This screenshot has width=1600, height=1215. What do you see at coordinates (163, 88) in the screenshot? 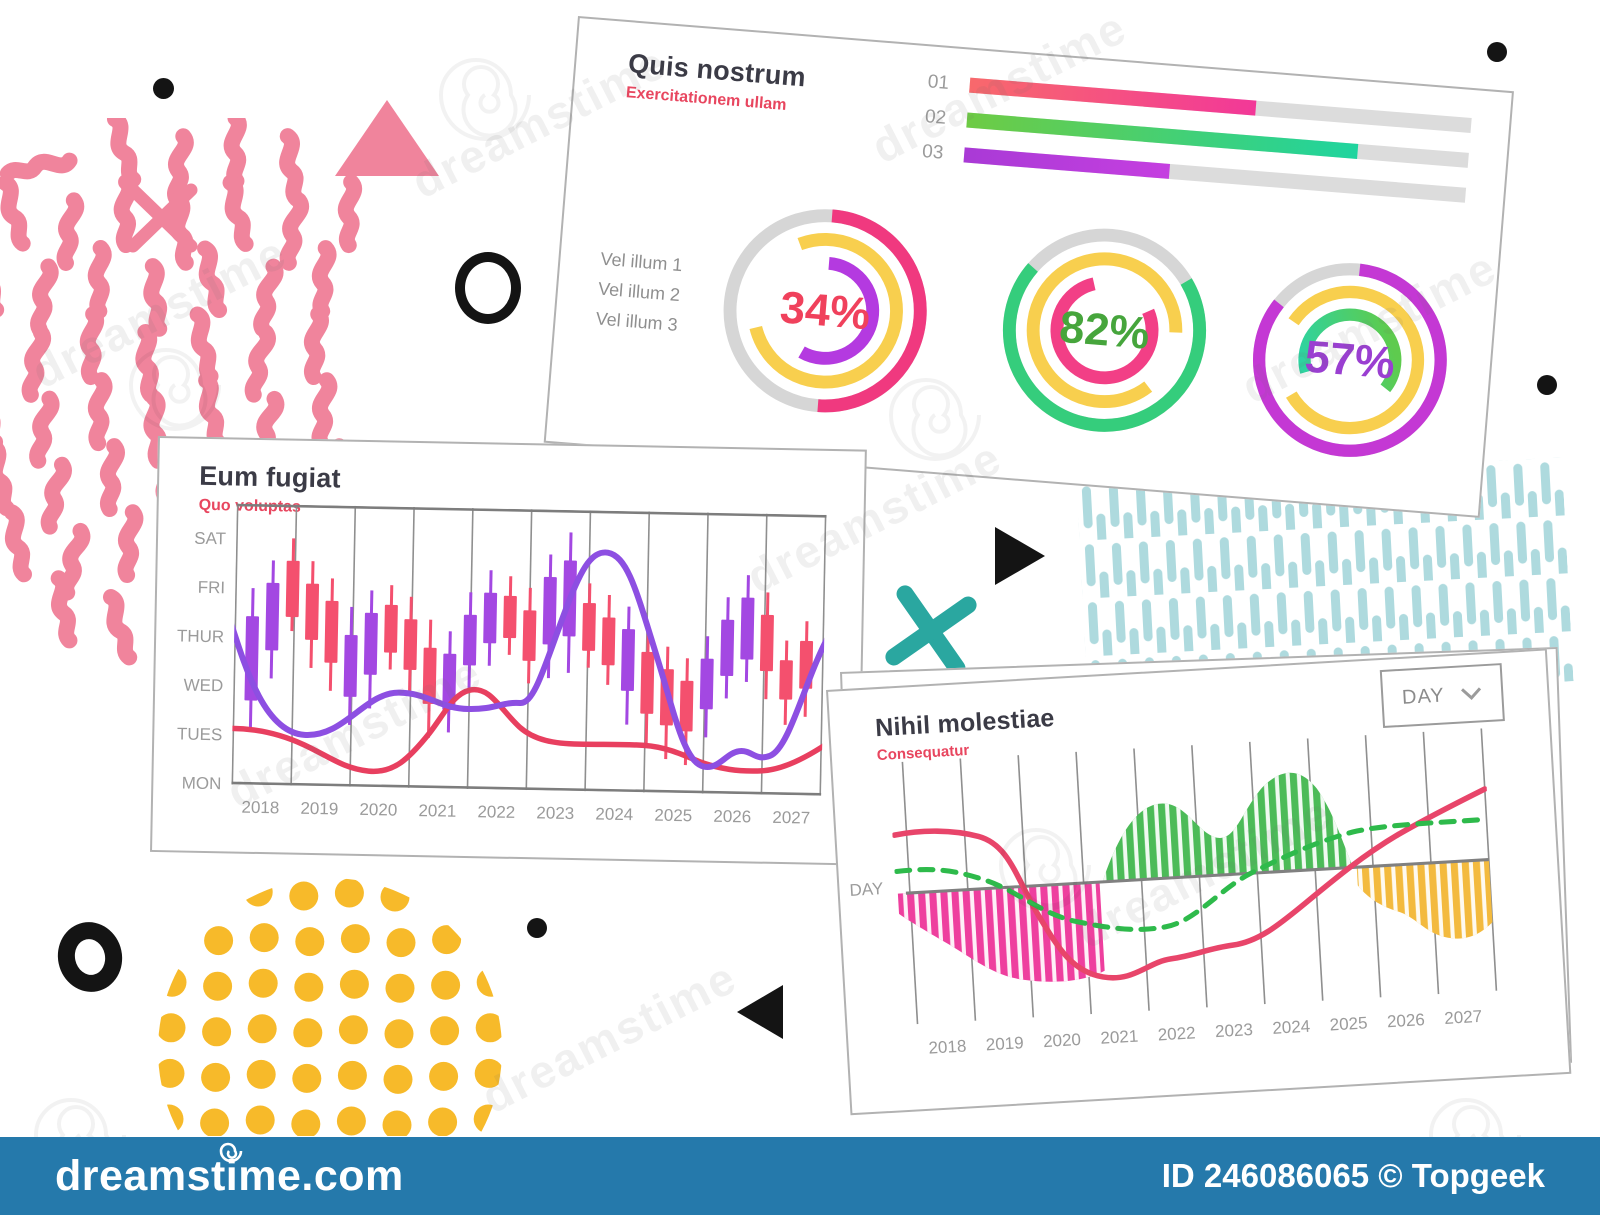
I see `black-dot-top-left` at bounding box center [163, 88].